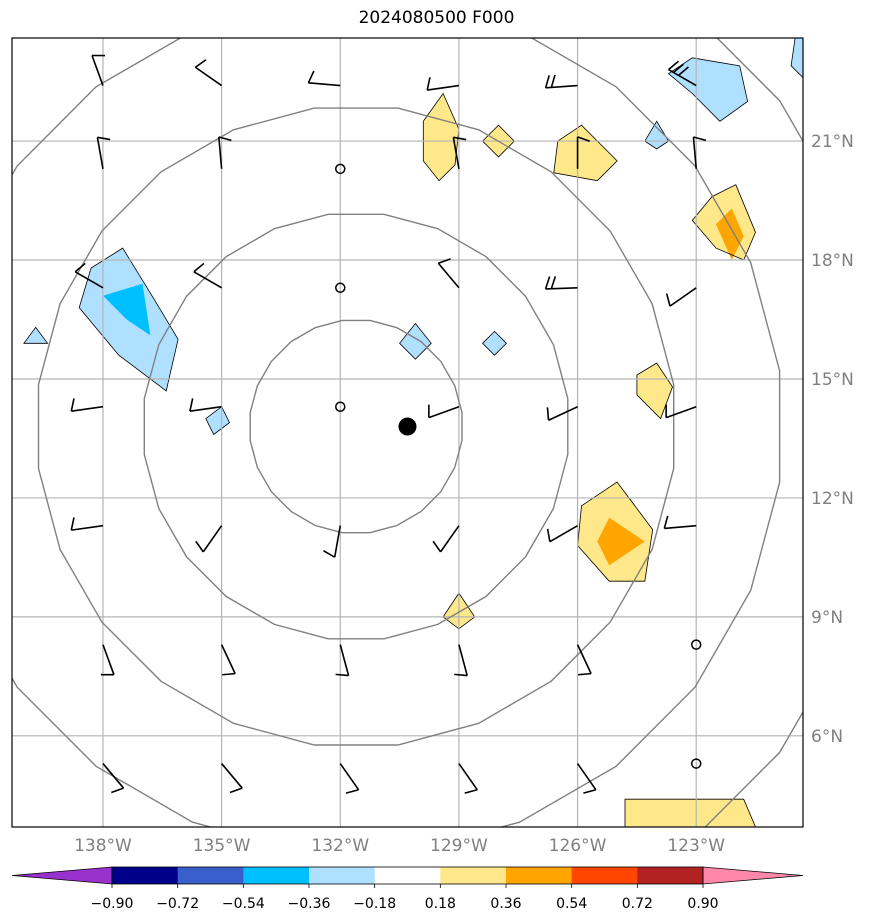 This screenshot has width=873, height=924. I want to click on lat-tick-label: 21°N, so click(832, 142).